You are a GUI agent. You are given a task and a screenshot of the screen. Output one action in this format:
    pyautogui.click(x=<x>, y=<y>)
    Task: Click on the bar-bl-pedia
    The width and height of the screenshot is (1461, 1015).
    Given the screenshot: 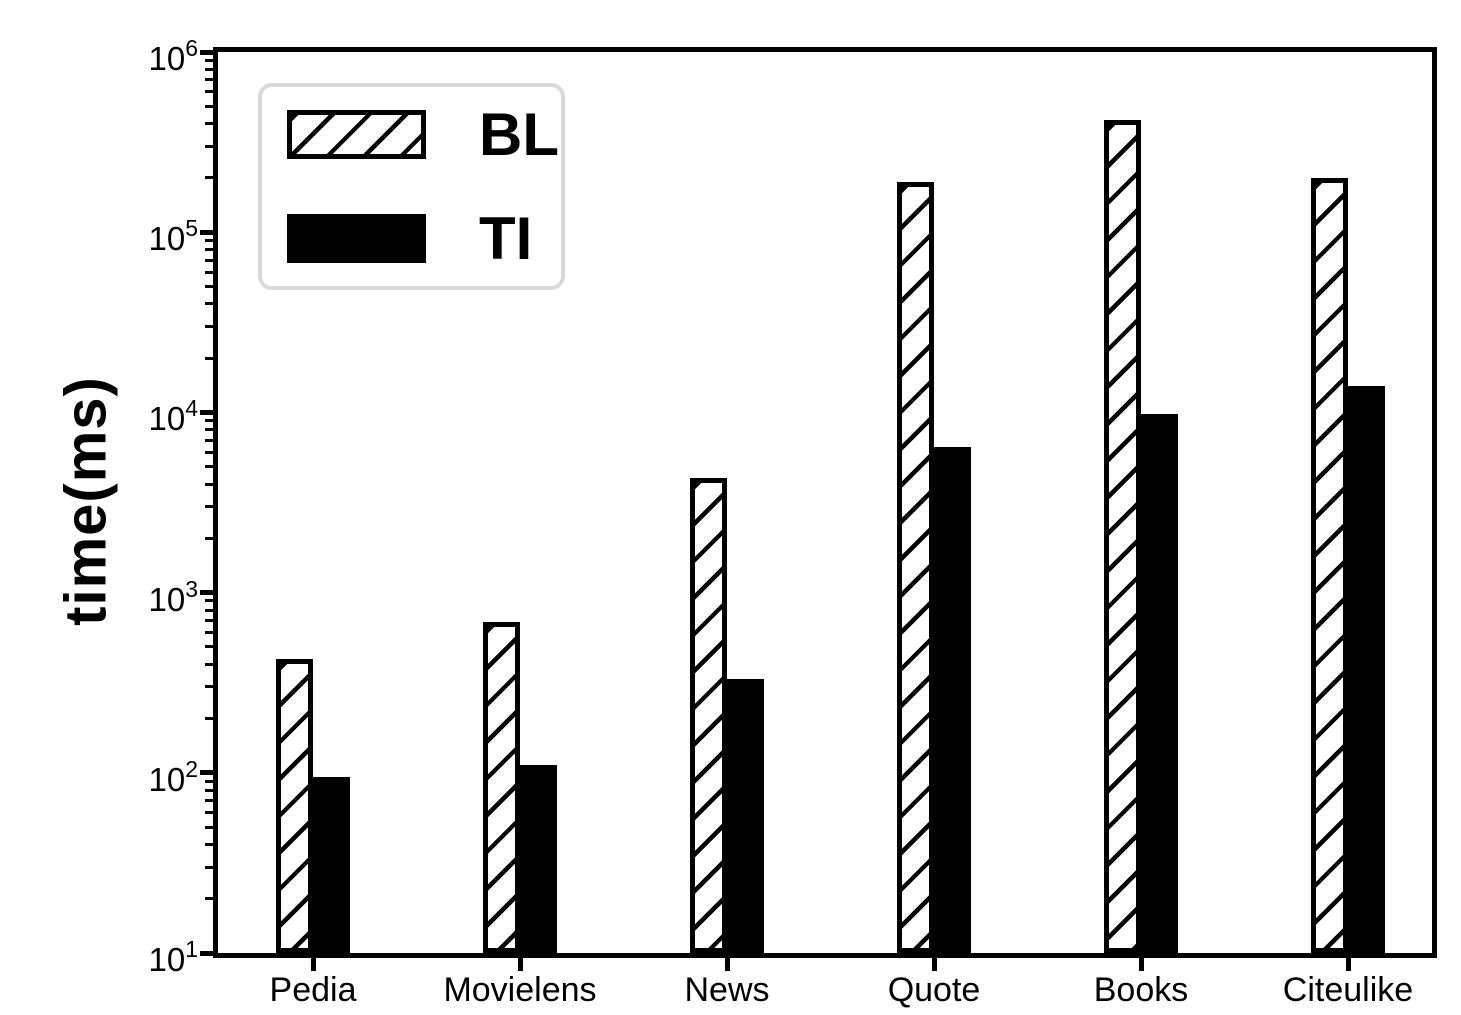 What is the action you would take?
    pyautogui.click(x=294, y=806)
    